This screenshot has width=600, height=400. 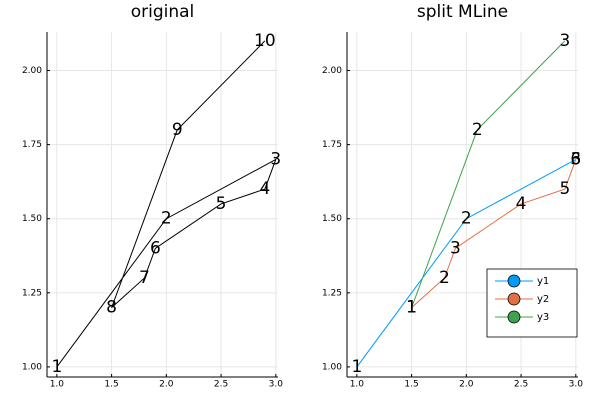 I want to click on point-label: 9, so click(x=177, y=130).